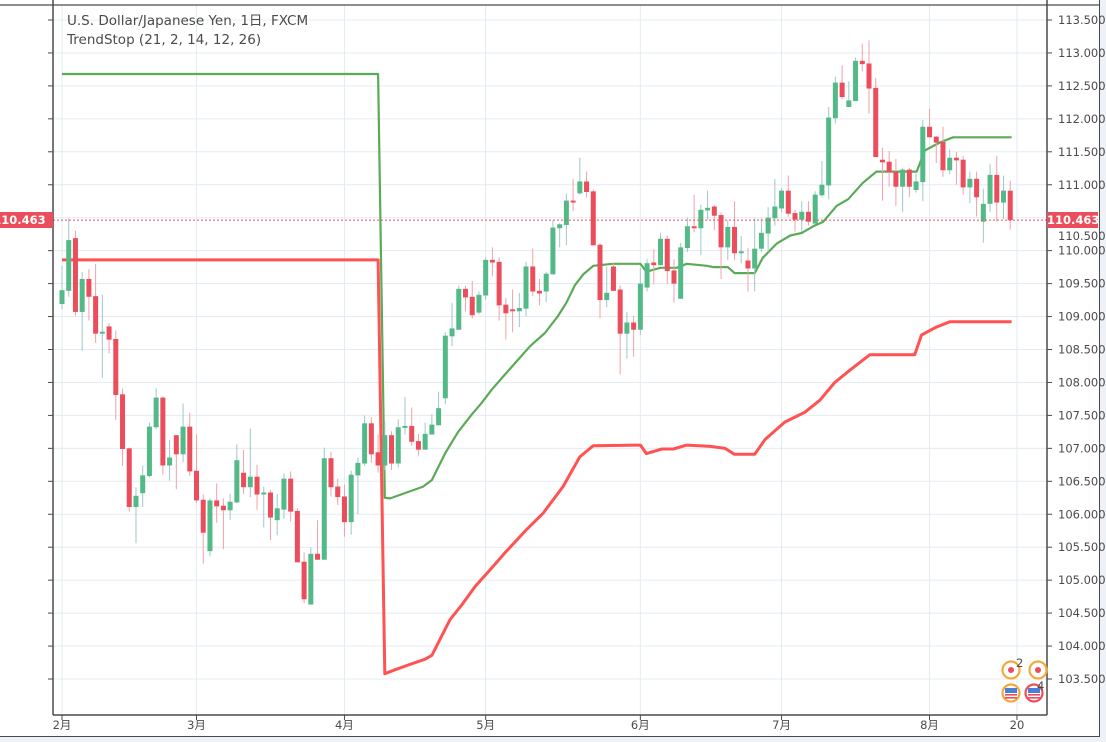 The width and height of the screenshot is (1106, 742). Describe the element at coordinates (1034, 691) in the screenshot. I see `us-flag-event-icon: 4` at that location.